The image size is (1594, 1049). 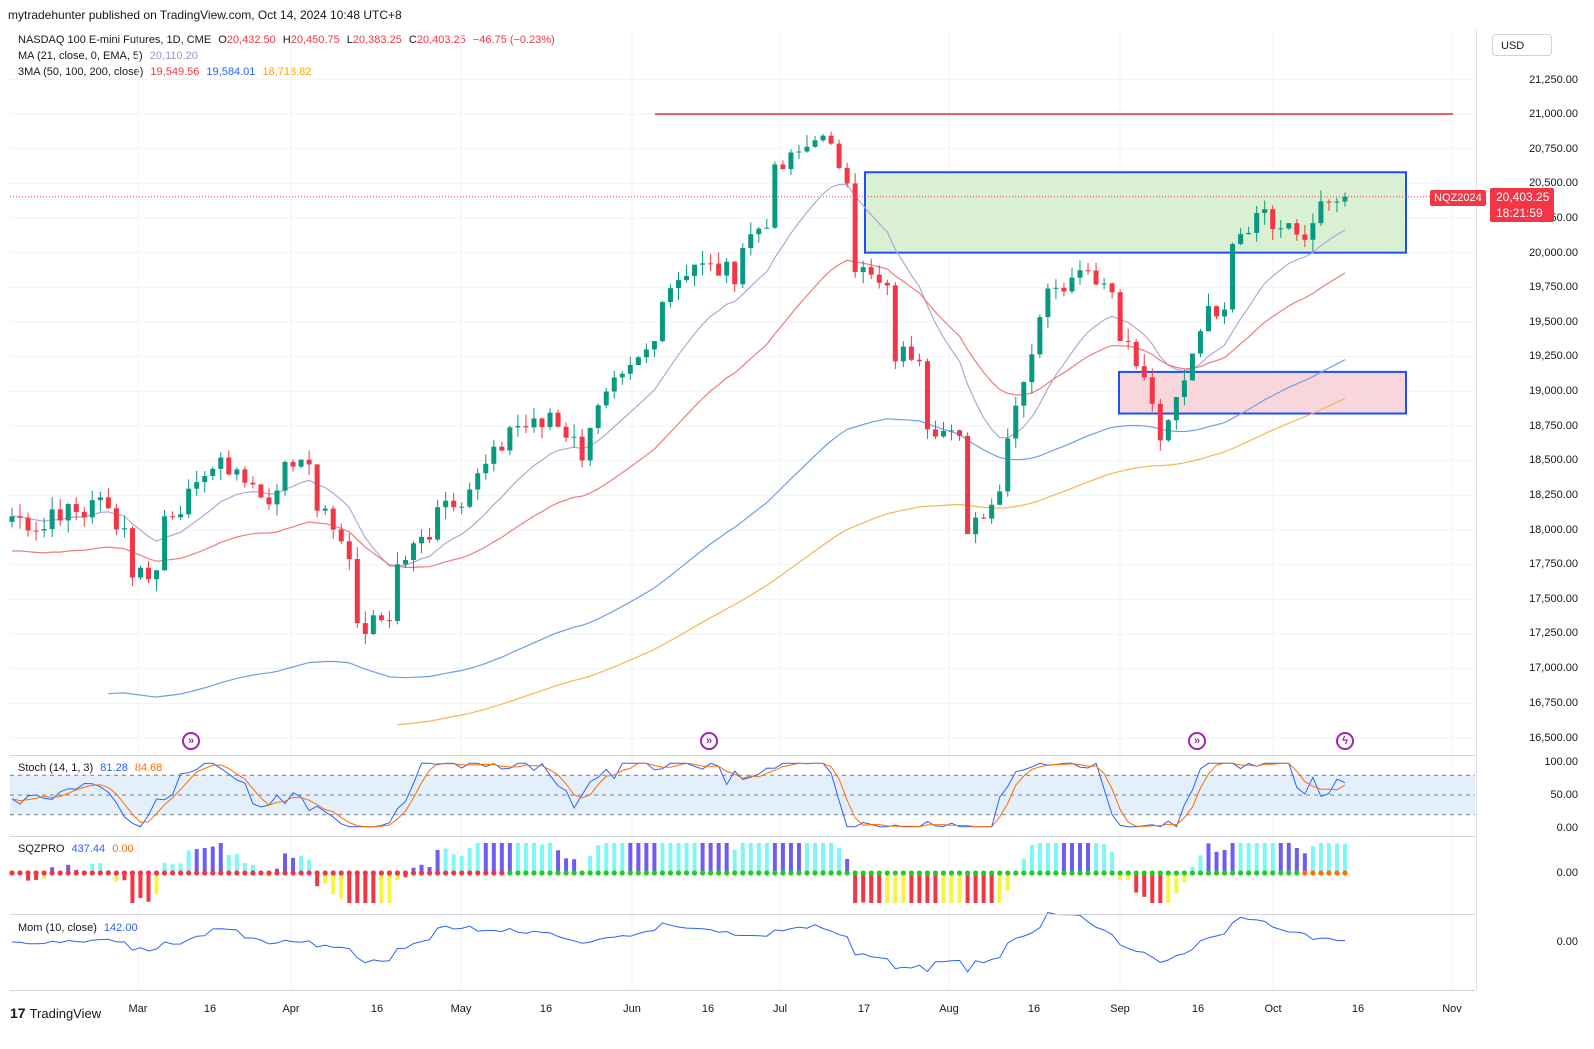 What do you see at coordinates (148, 768) in the screenshot?
I see `stoch-d-value: 84.68` at bounding box center [148, 768].